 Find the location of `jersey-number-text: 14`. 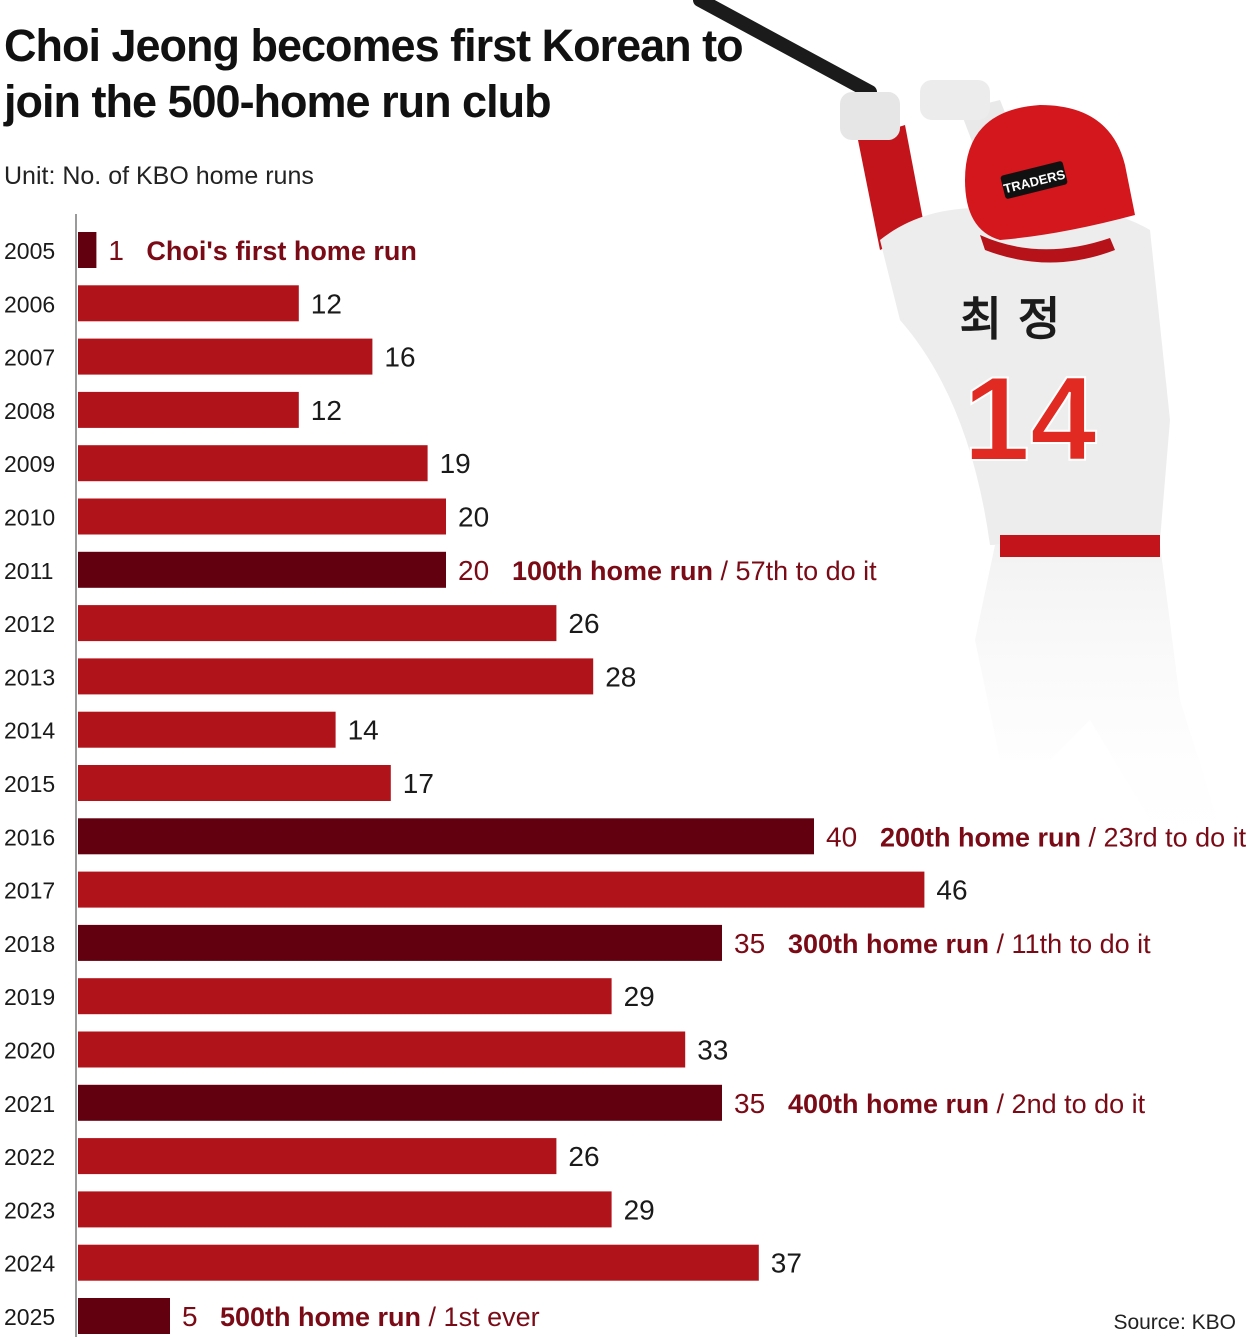

jersey-number-text: 14 is located at coordinates (1030, 419).